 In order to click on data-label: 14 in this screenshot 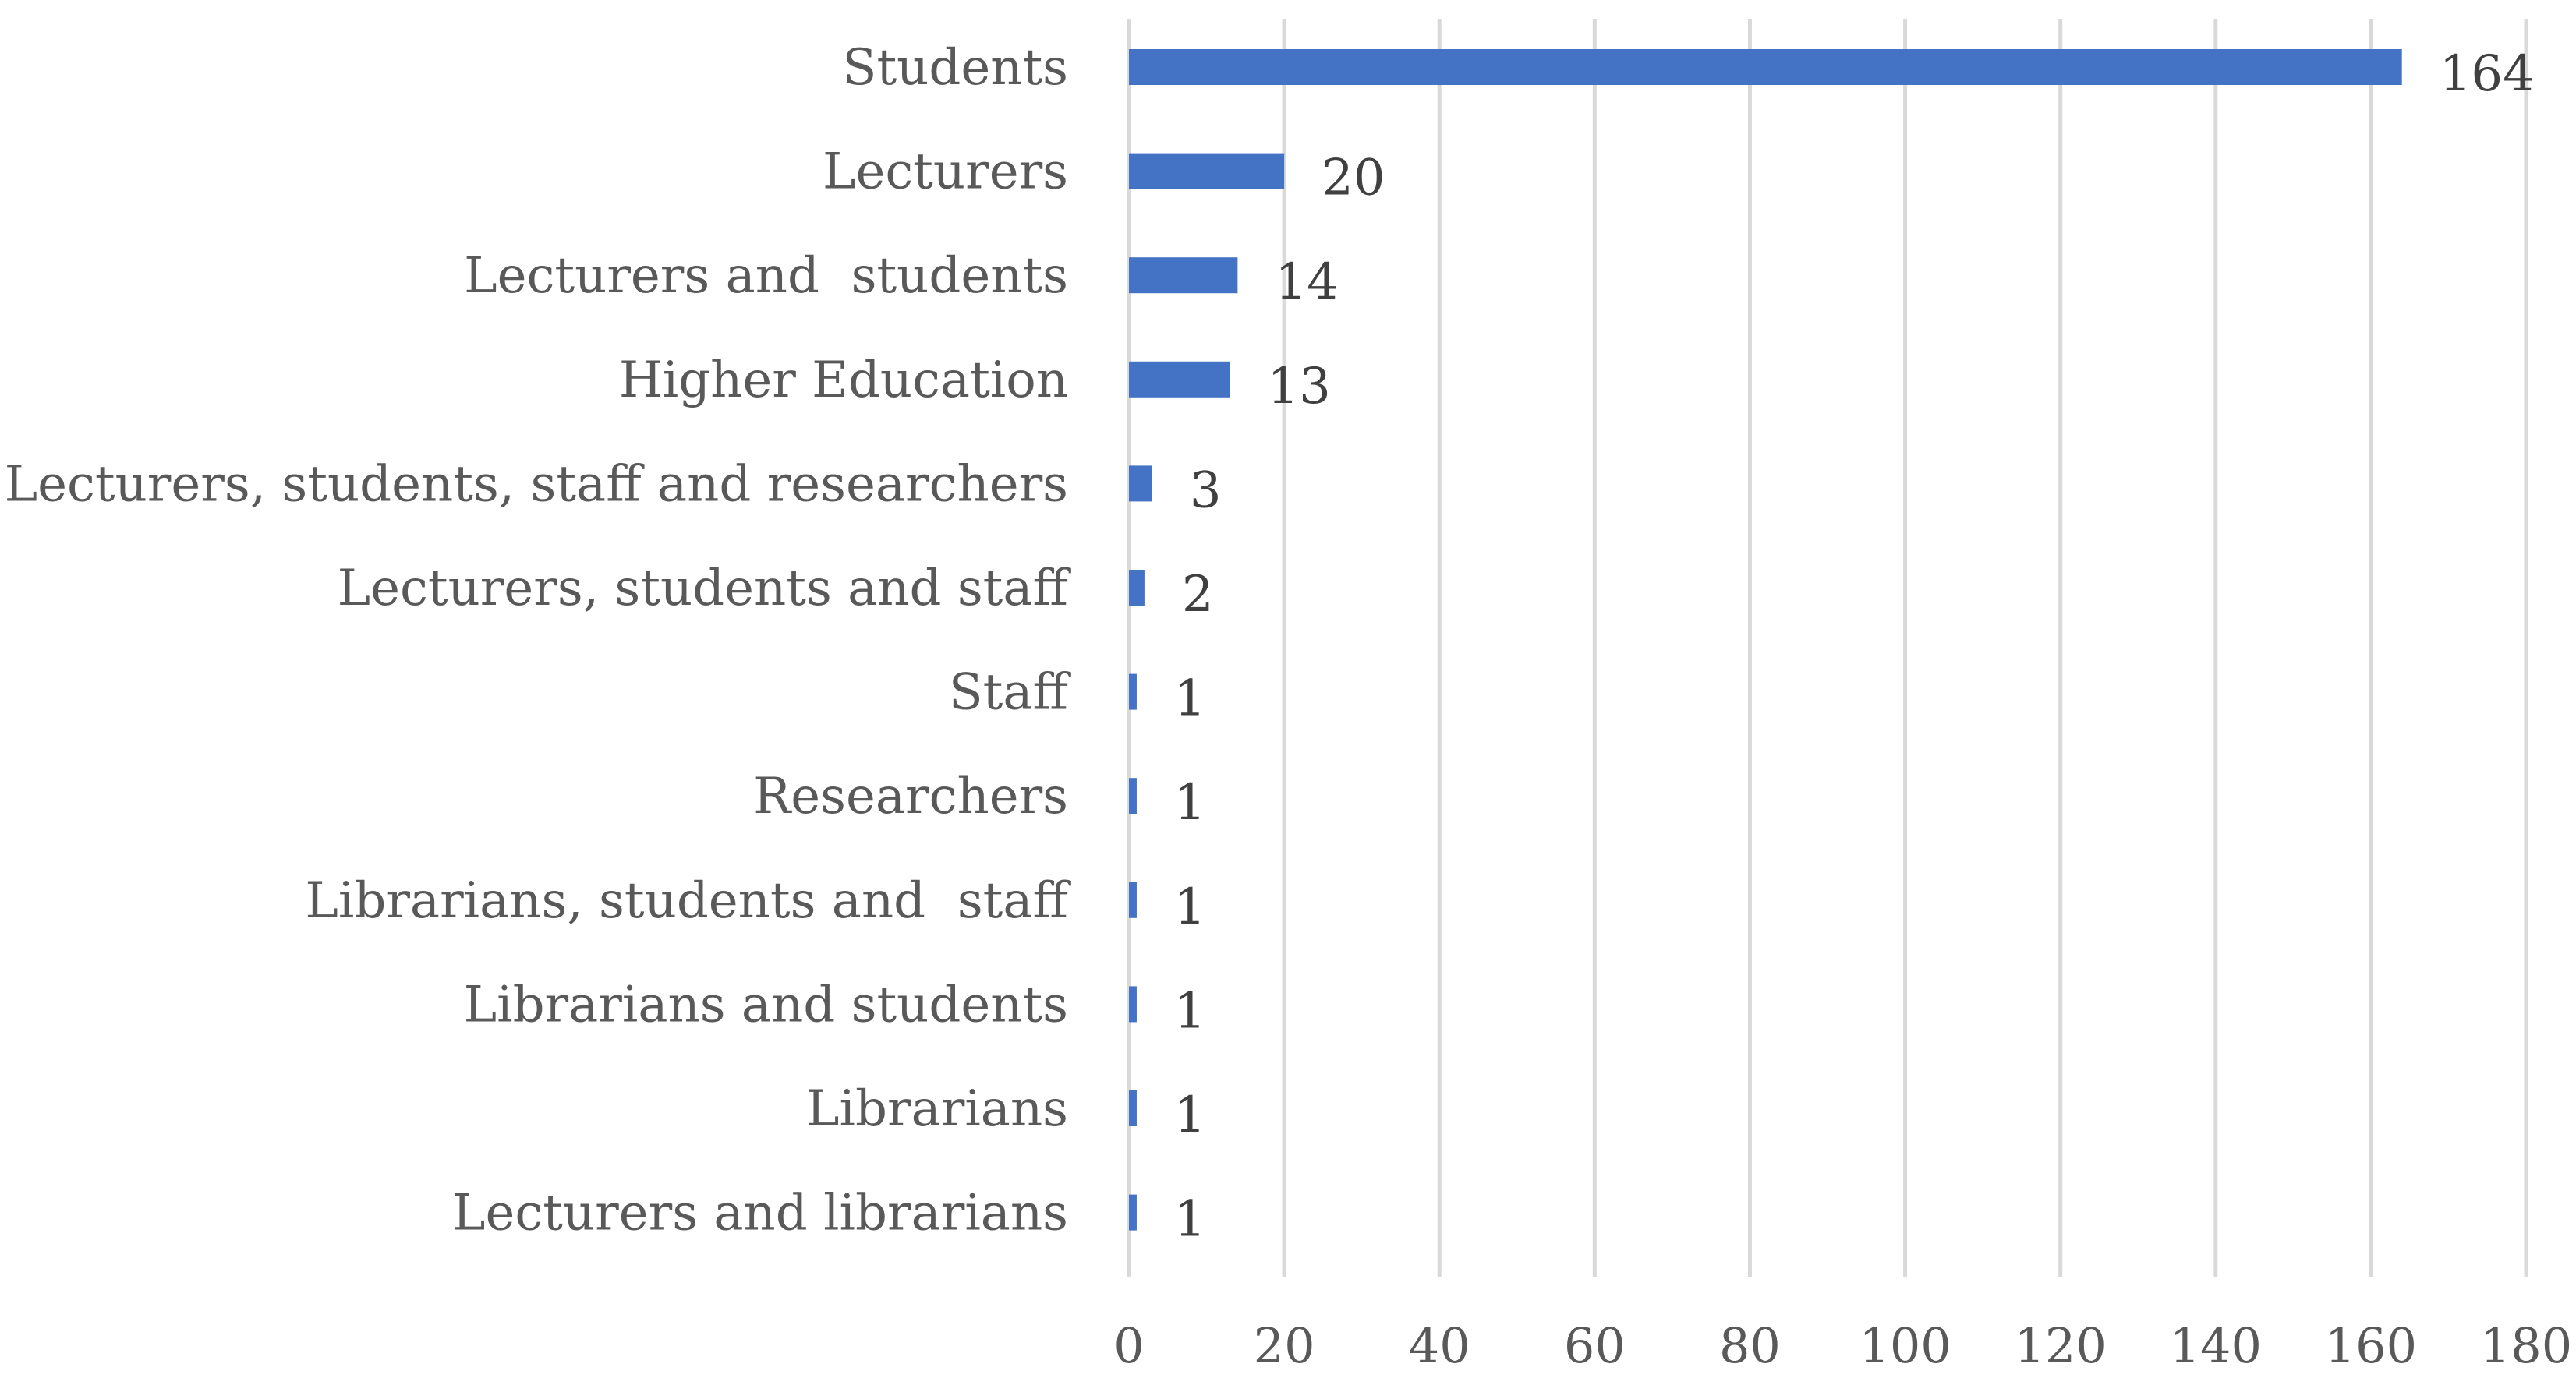, I will do `click(1306, 282)`.